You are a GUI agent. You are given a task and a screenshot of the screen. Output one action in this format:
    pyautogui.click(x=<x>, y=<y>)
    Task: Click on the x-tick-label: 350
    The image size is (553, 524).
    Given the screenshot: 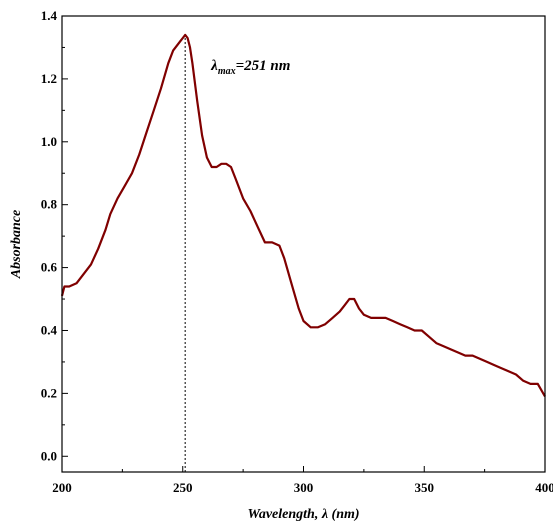 What is the action you would take?
    pyautogui.click(x=425, y=487)
    